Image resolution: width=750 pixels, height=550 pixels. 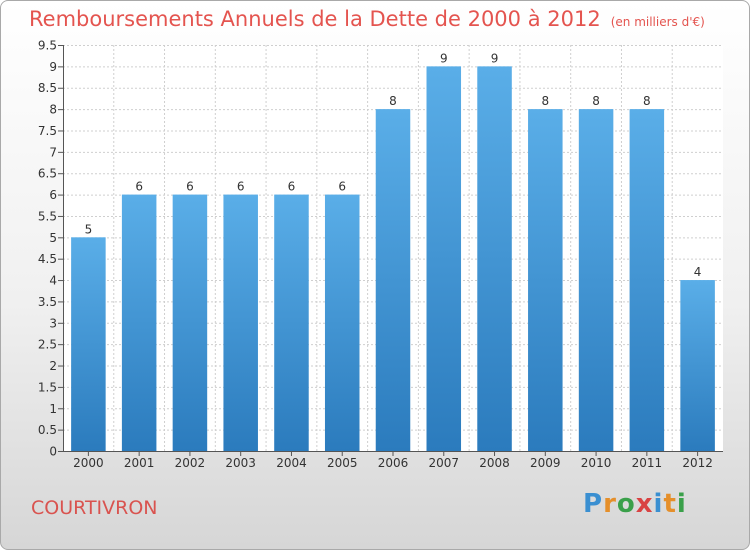 What do you see at coordinates (53, 67) in the screenshot?
I see `y-tick-label: 9` at bounding box center [53, 67].